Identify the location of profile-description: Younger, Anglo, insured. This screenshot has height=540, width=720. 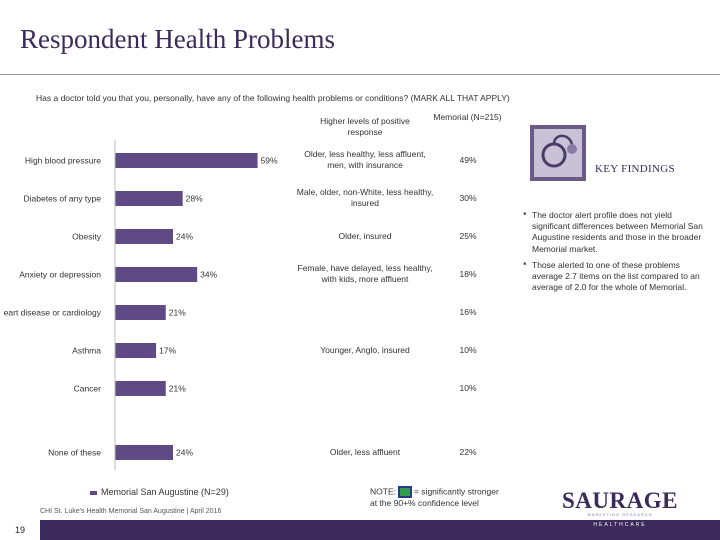
(365, 350).